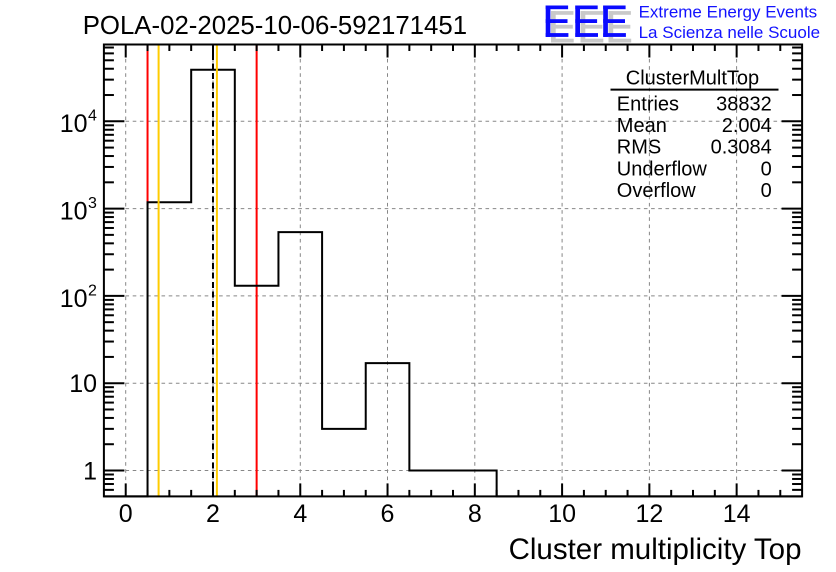 This screenshot has height=572, width=836. I want to click on svg-text: 12, so click(649, 514).